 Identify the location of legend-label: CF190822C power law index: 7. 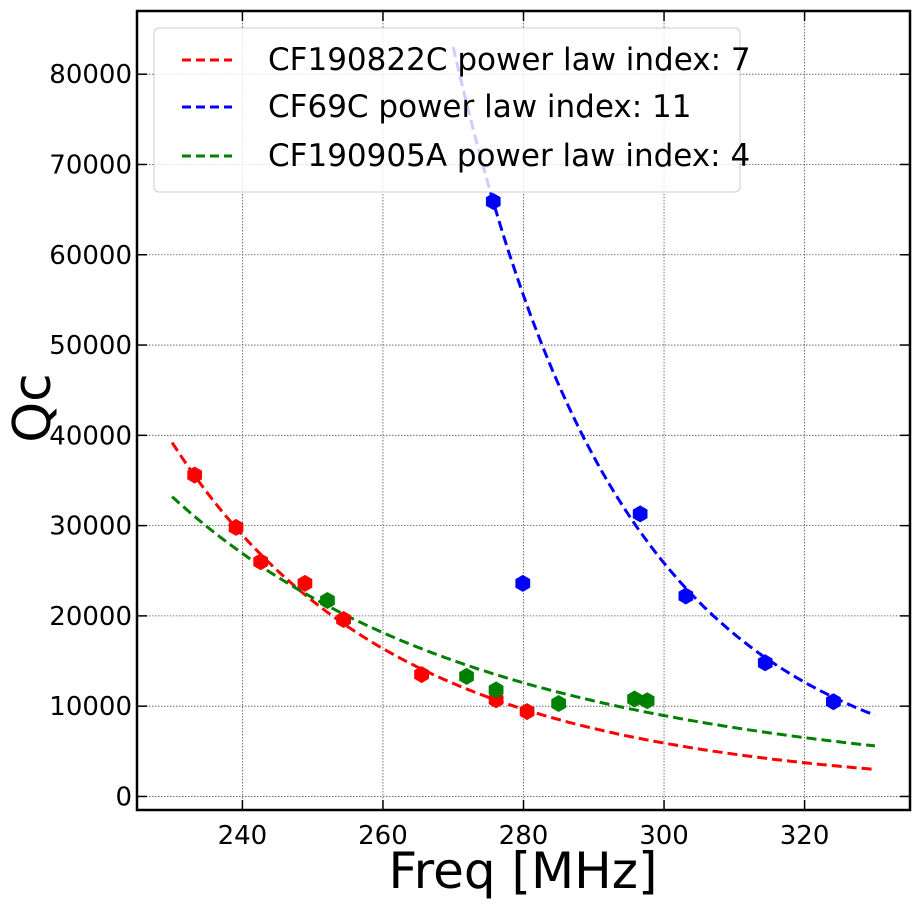
(509, 60).